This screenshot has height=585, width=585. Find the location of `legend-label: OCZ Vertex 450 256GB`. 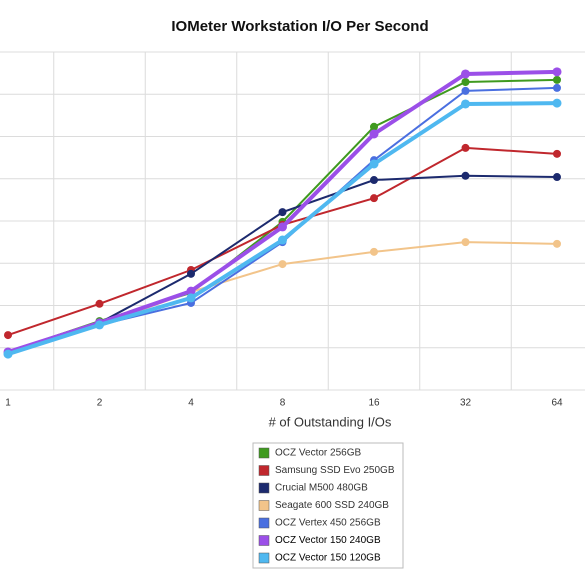

legend-label: OCZ Vertex 450 256GB is located at coordinates (328, 523).